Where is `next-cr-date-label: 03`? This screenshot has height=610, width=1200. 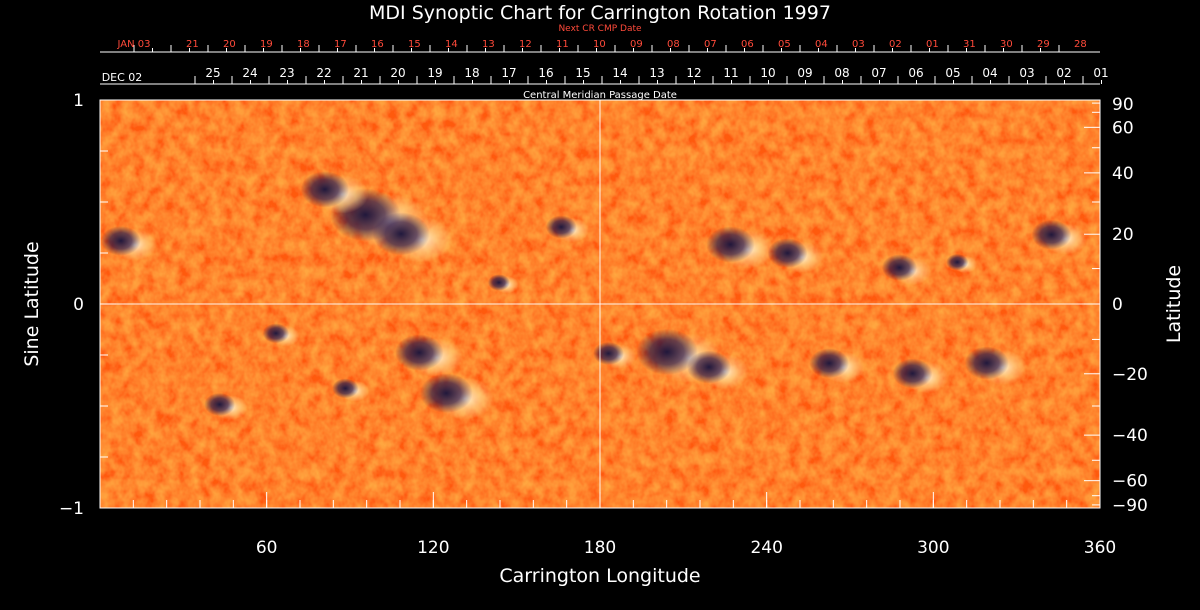
next-cr-date-label: 03 is located at coordinates (858, 44).